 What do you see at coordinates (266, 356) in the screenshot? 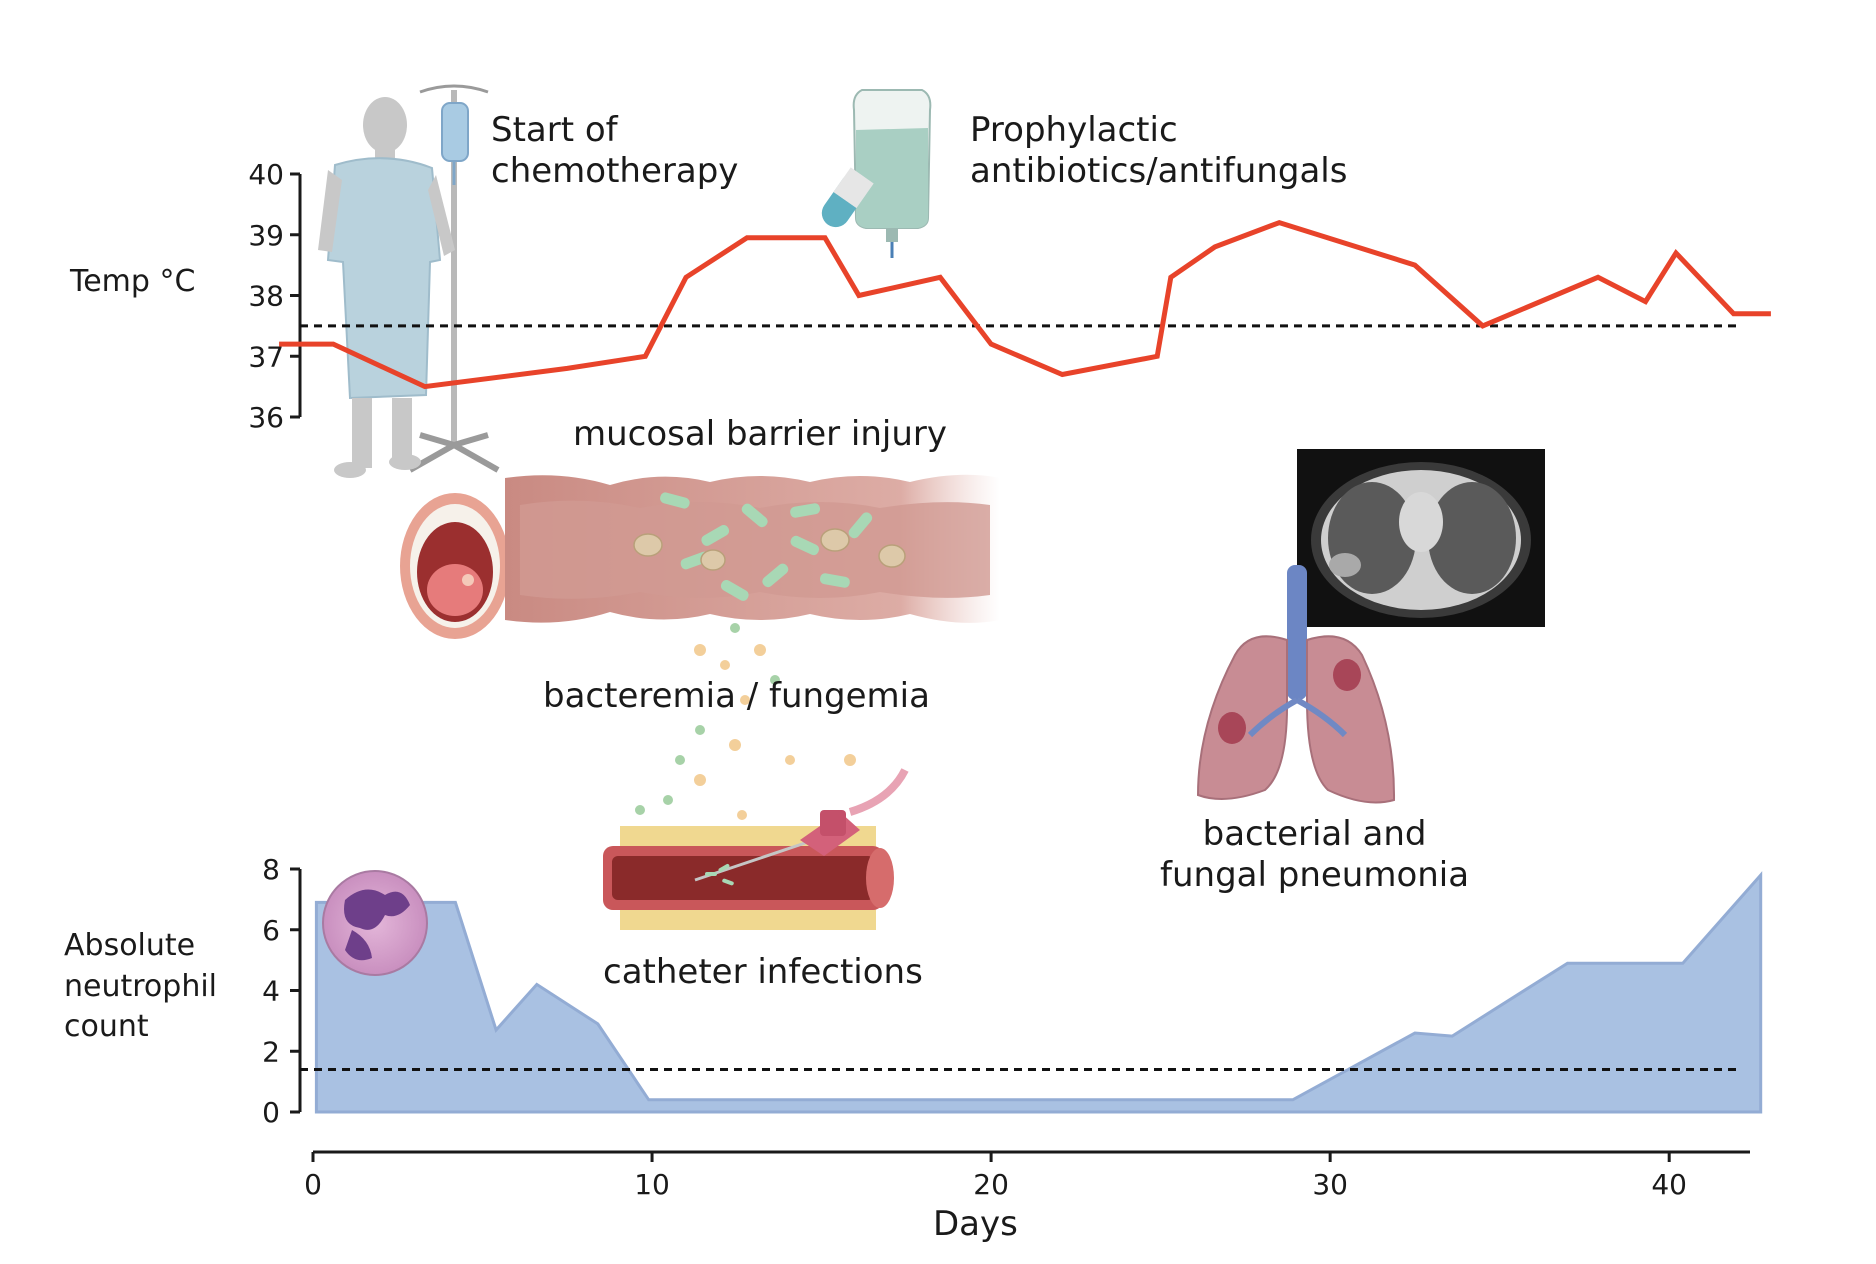
I see `temperature-tick-label: 37` at bounding box center [266, 356].